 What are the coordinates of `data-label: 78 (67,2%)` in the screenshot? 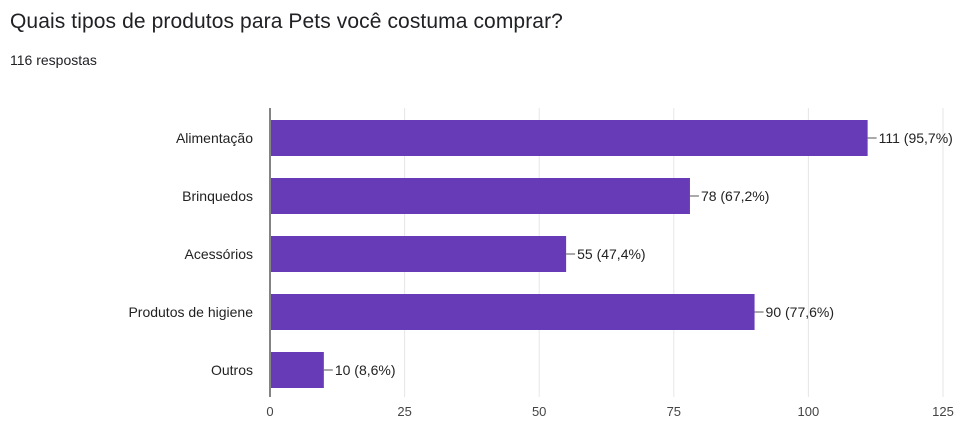 It's located at (735, 196).